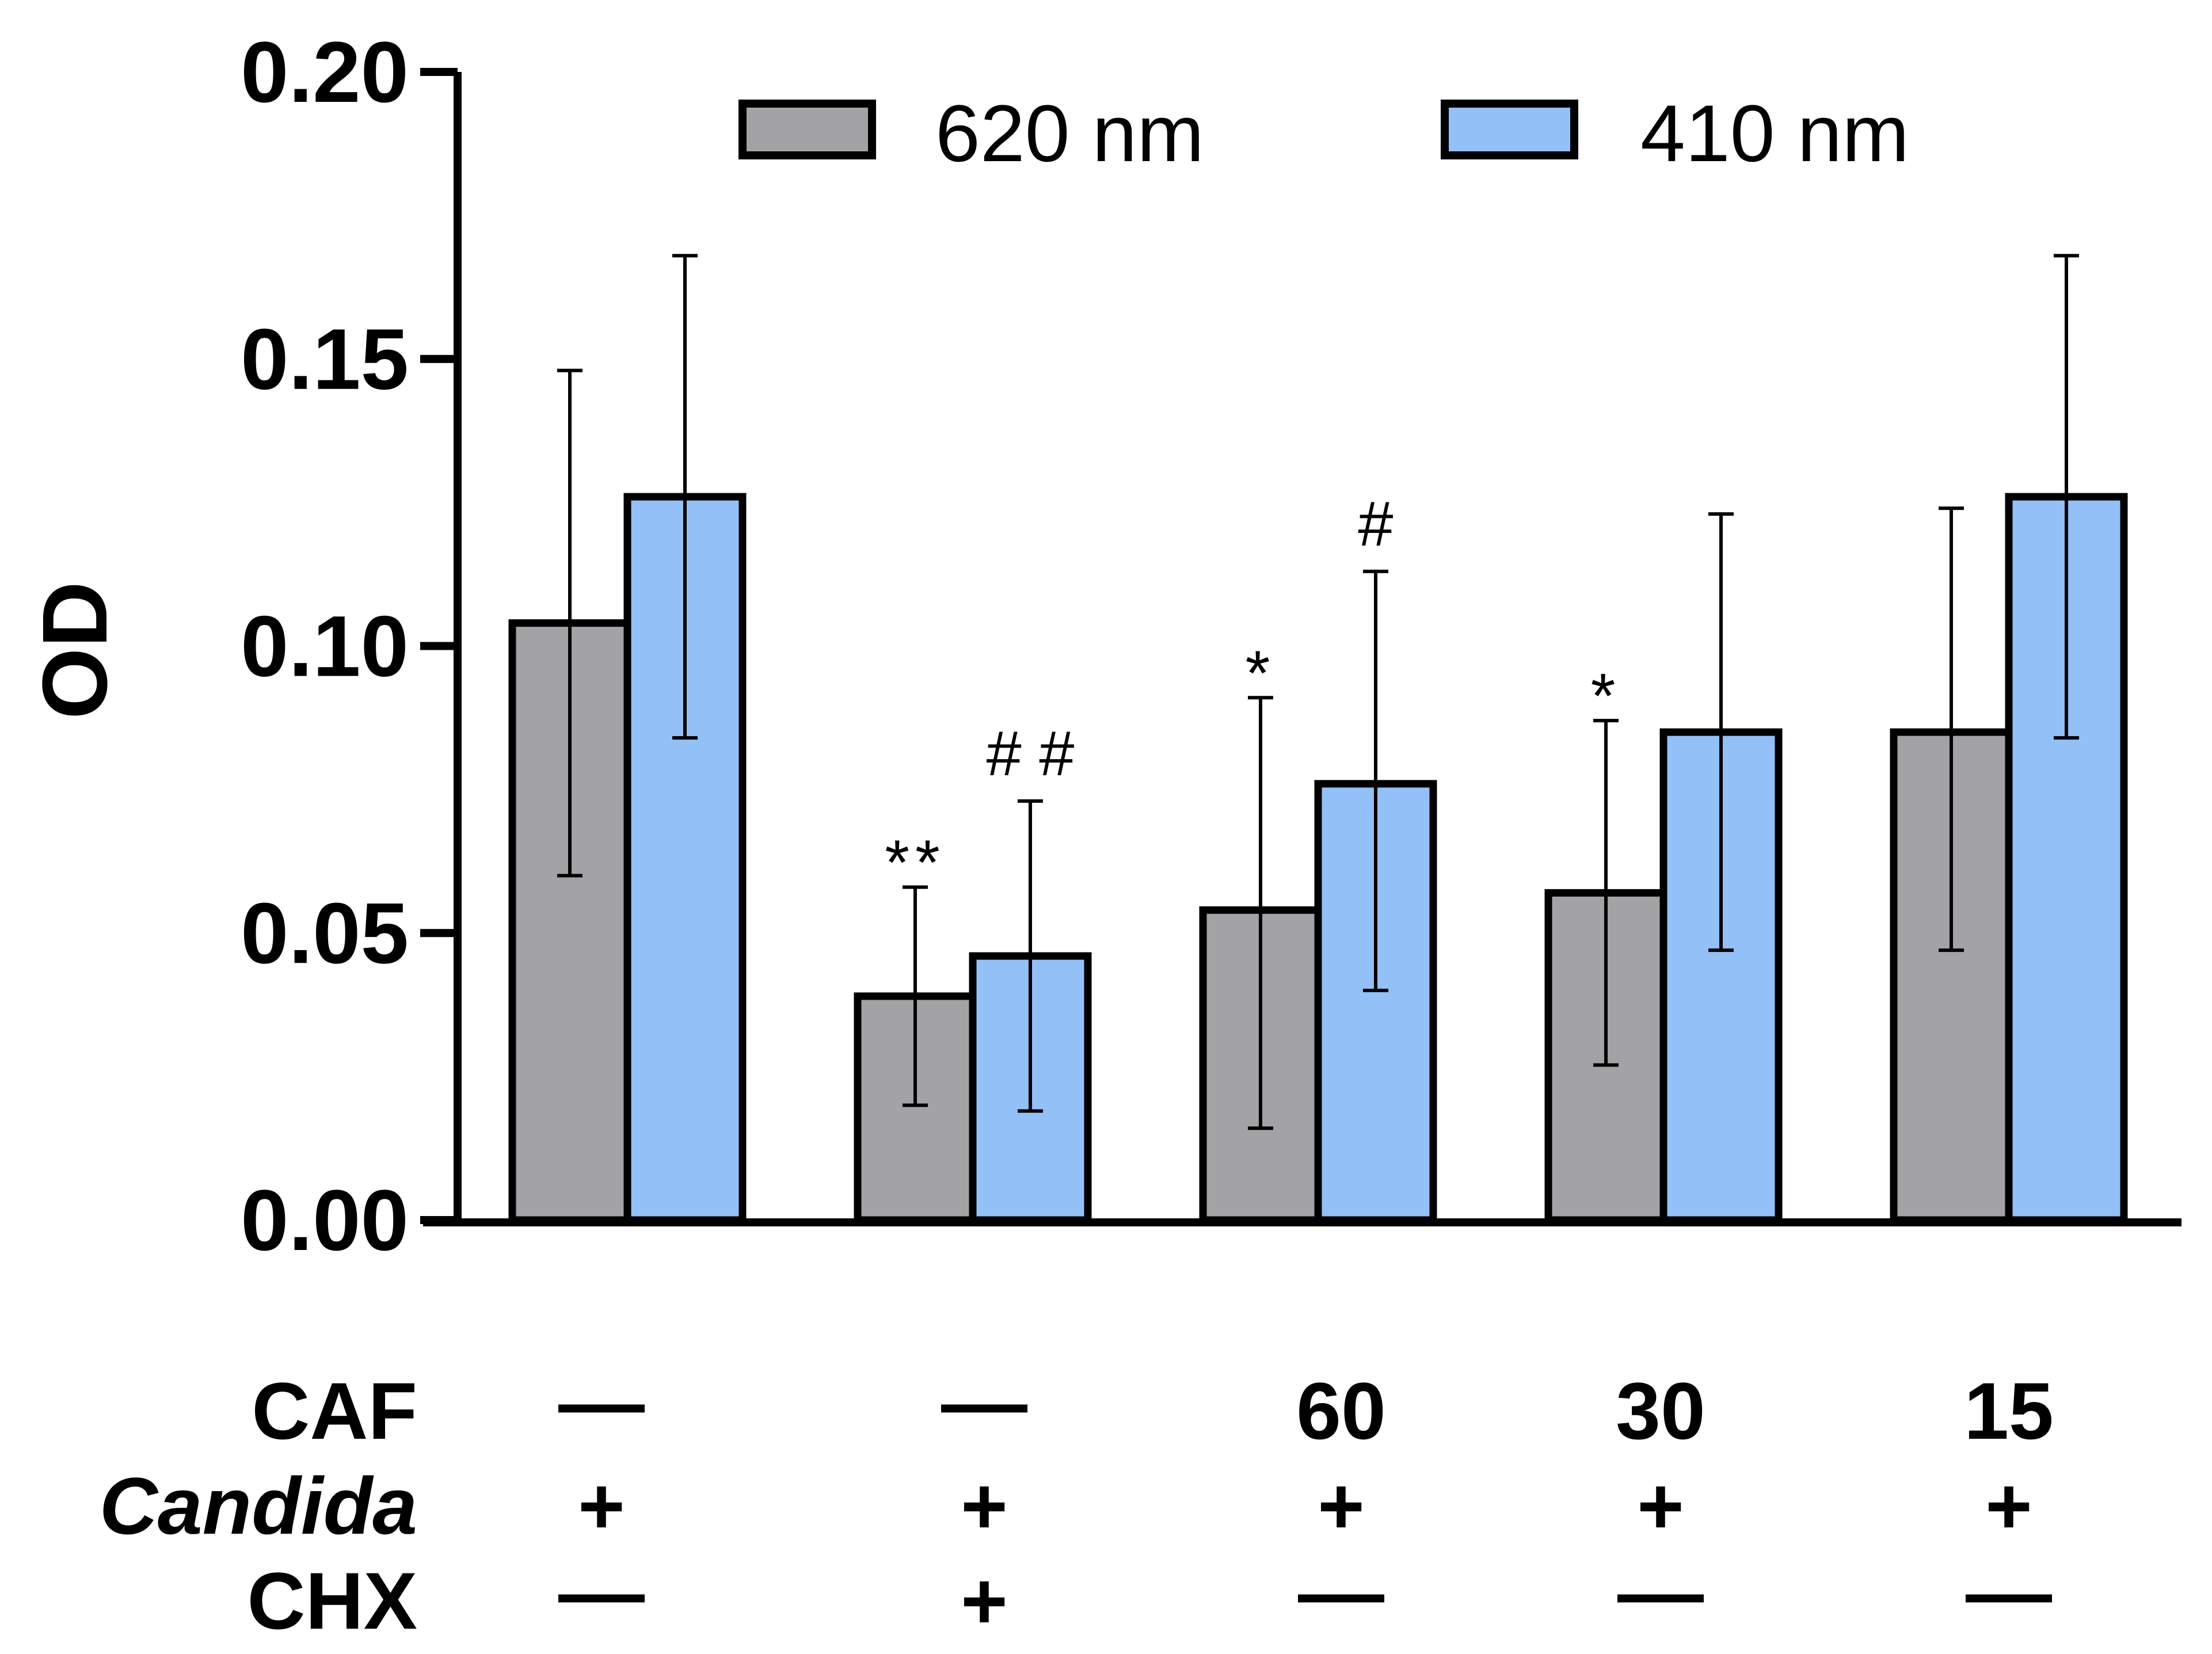 This screenshot has width=2212, height=1654. I want to click on legend: 620 nm 410 nm, so click(1323, 133).